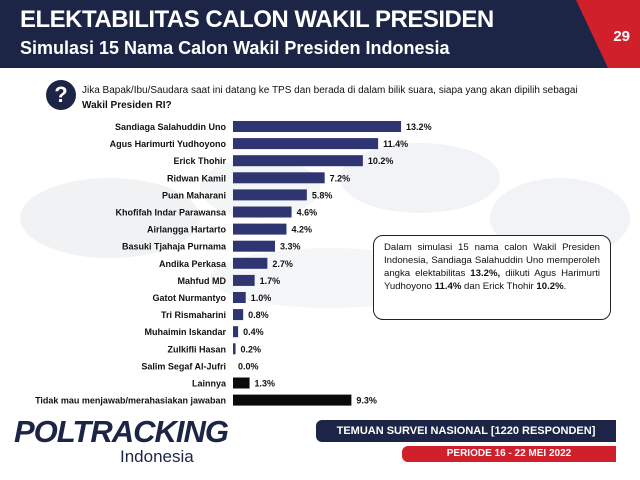  I want to click on page-title: ELEKTABILITAS CALON WAKIL PRESIDEN, so click(257, 19).